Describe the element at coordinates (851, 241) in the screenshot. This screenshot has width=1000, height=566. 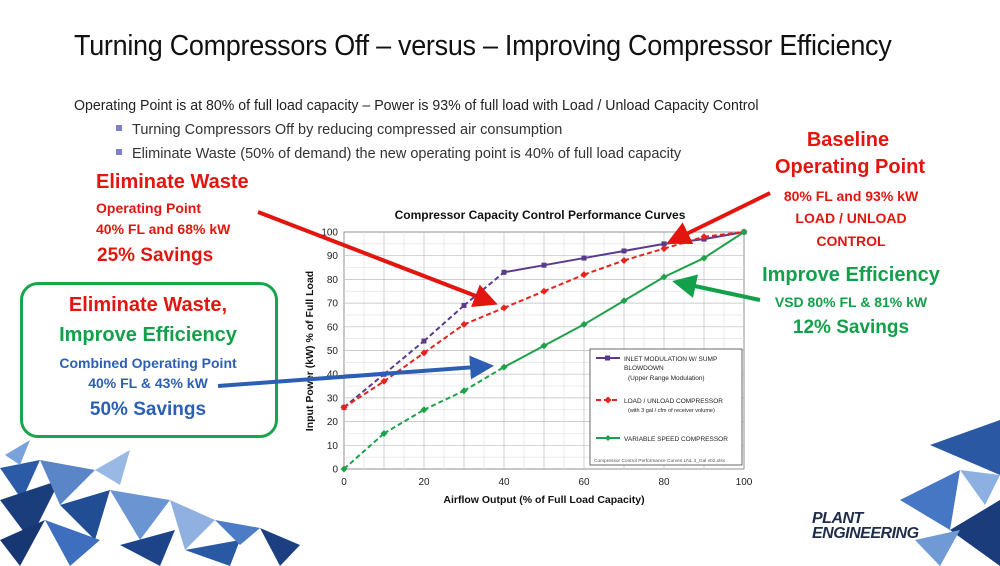
I see `baseline-line3: CONTROL` at that location.